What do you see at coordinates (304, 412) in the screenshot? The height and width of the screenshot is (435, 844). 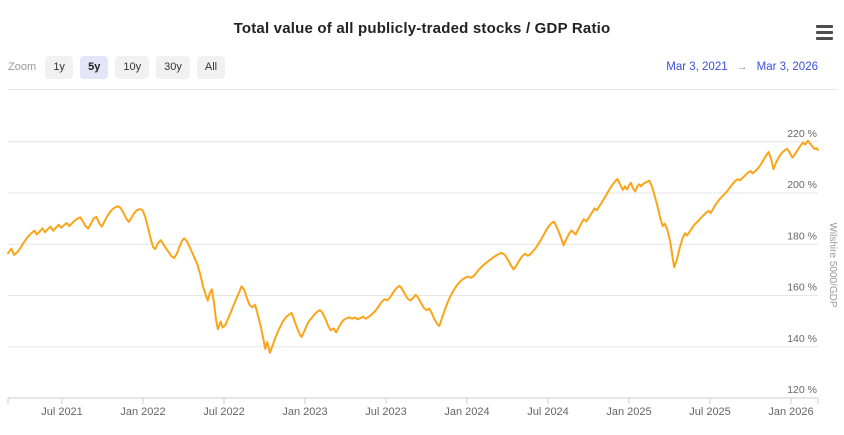 I see `x-axis-label: Jan 2023` at bounding box center [304, 412].